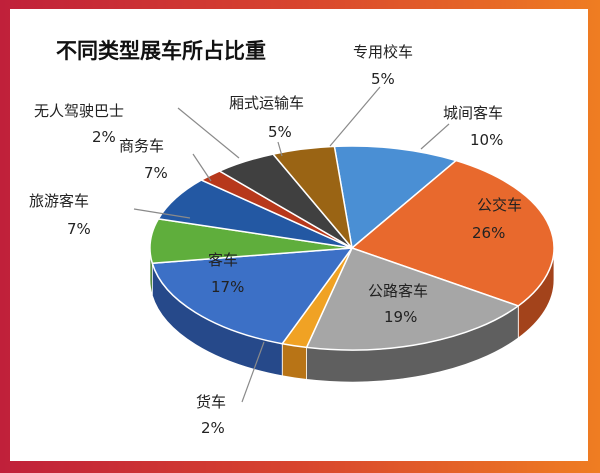 Image resolution: width=600 pixels, height=473 pixels. I want to click on slice-percent-label-1: 10%, so click(486, 140).